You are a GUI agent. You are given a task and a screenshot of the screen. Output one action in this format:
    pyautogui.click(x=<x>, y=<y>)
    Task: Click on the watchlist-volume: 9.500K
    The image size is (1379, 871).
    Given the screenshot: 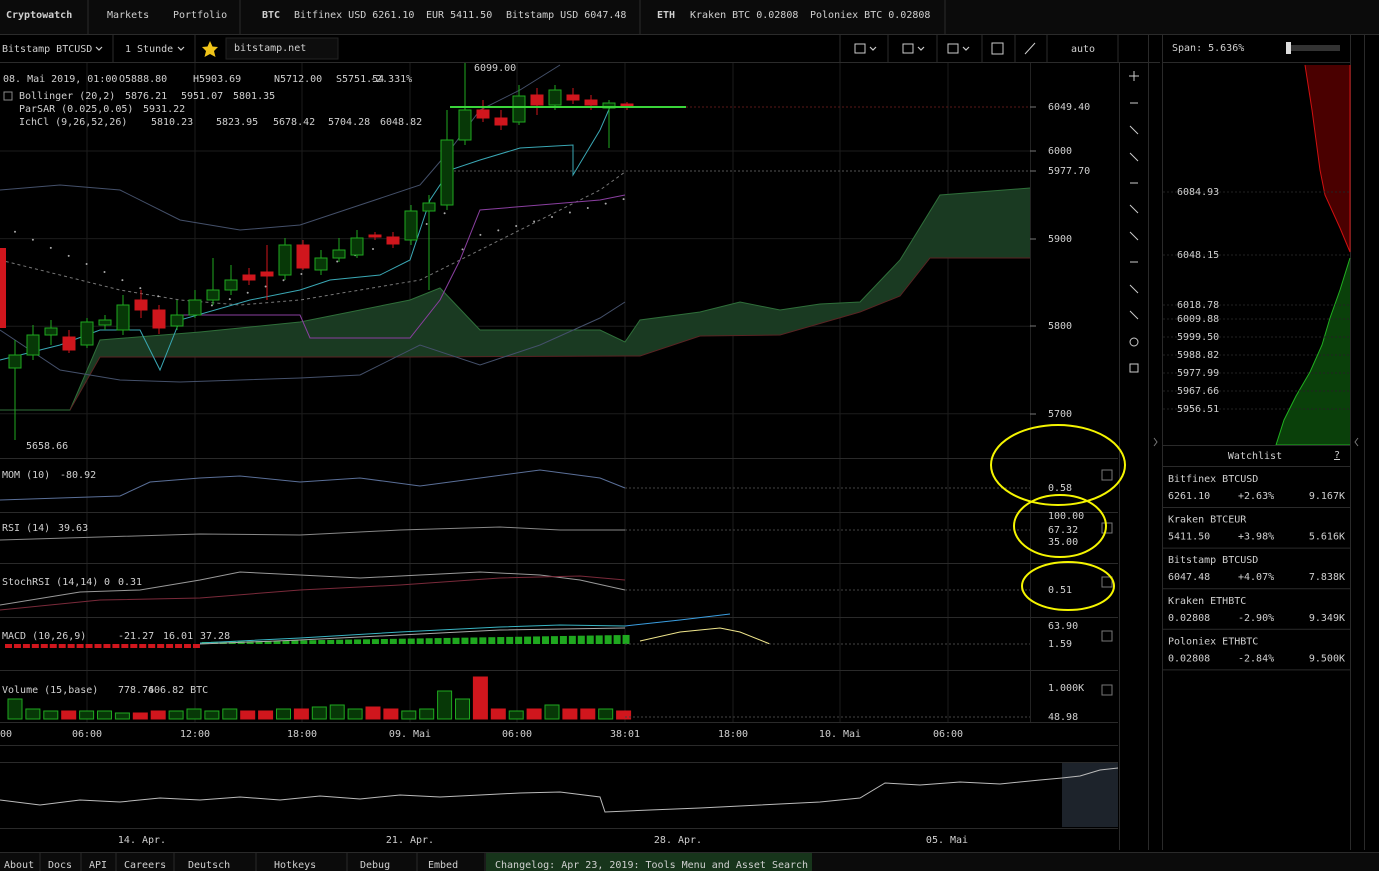 What is the action you would take?
    pyautogui.click(x=1327, y=658)
    